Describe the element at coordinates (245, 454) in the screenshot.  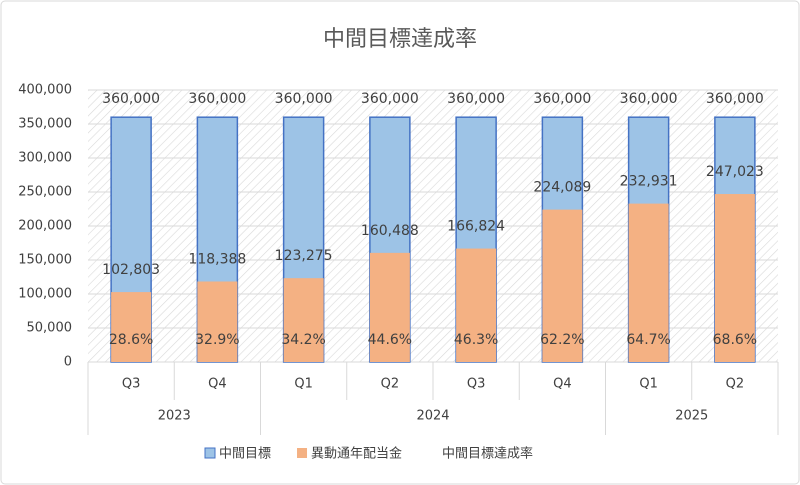
I see `legend-label: 中間目標` at that location.